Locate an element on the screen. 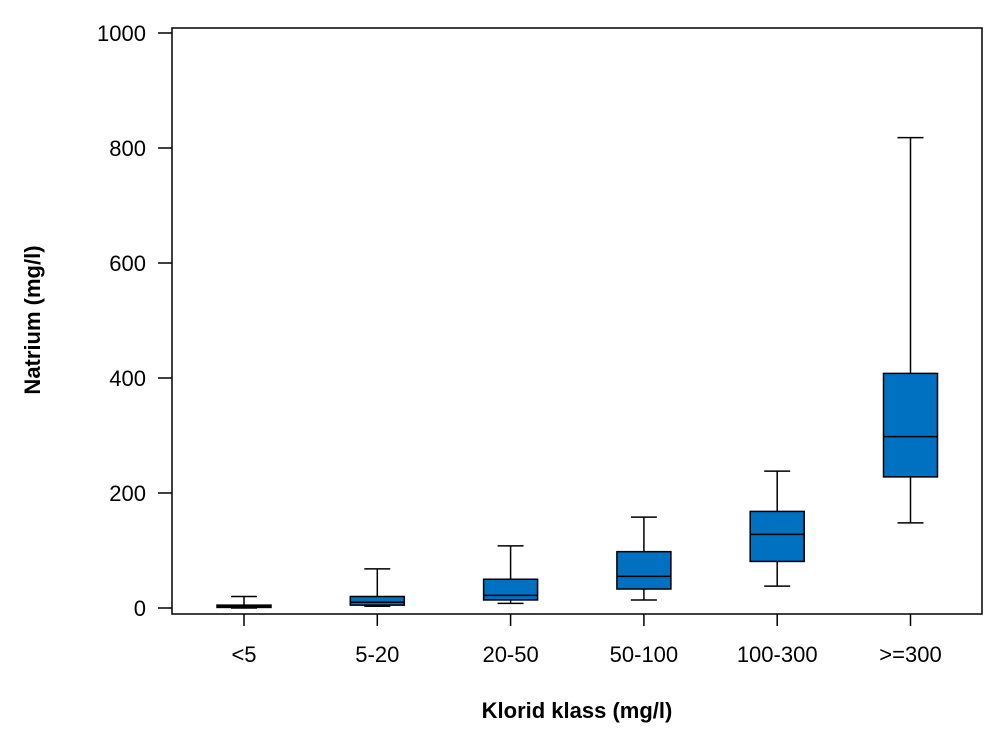 The height and width of the screenshot is (750, 1000). x-tick-label: 50-100 is located at coordinates (644, 654).